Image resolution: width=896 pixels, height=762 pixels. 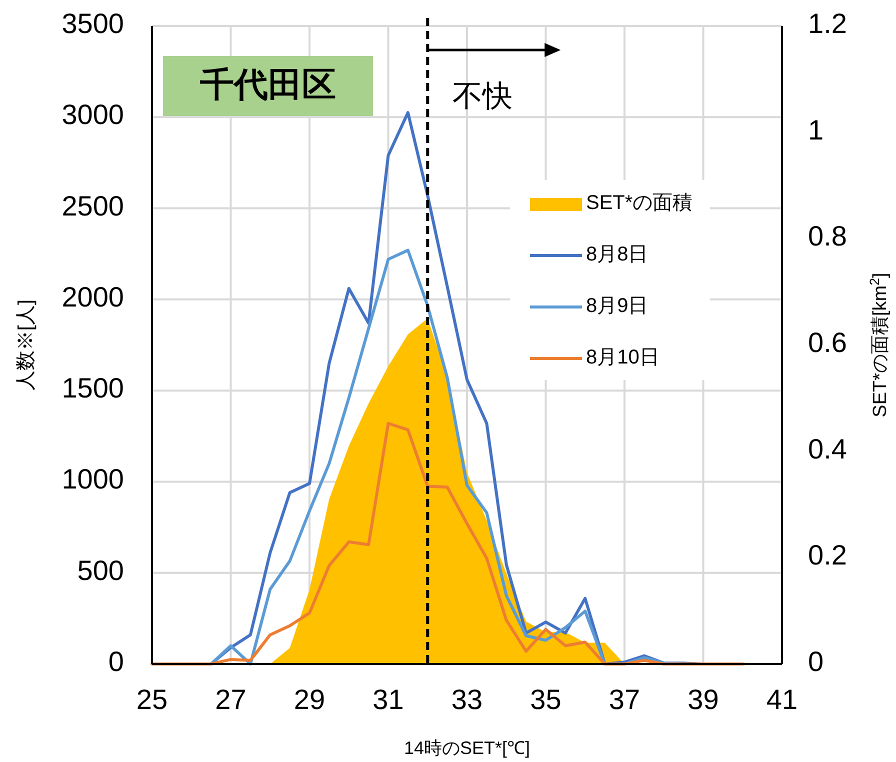 I want to click on y2-tick-label: 1.2, so click(x=827, y=24).